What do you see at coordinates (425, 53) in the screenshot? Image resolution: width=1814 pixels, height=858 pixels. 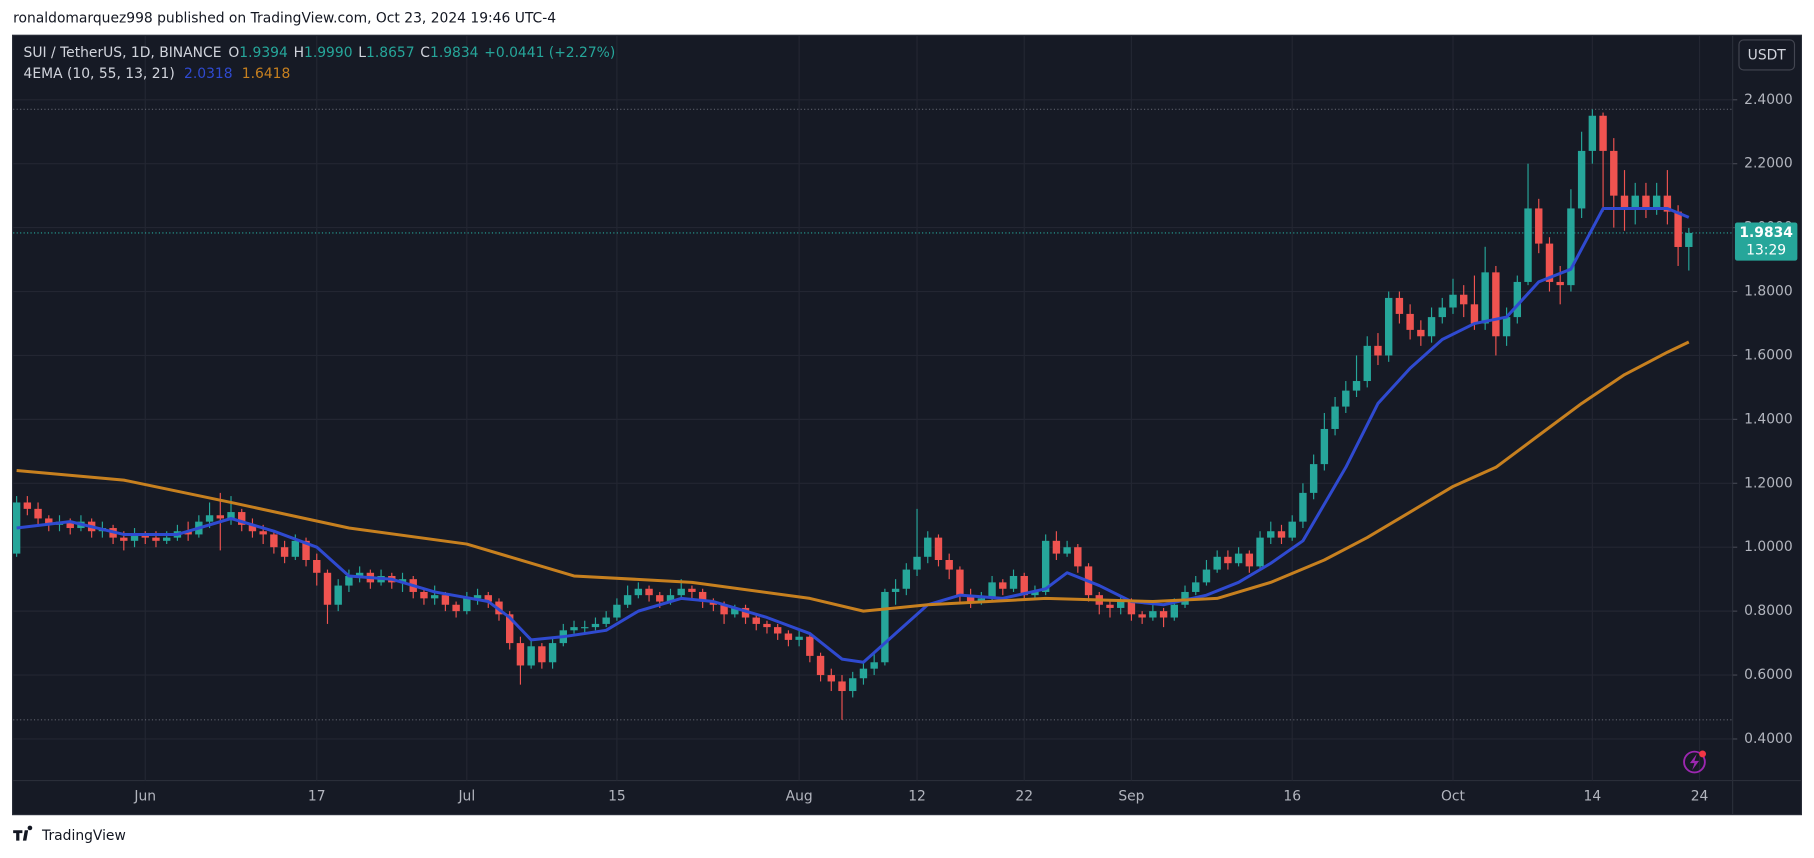 I see `ohlc-key: C` at bounding box center [425, 53].